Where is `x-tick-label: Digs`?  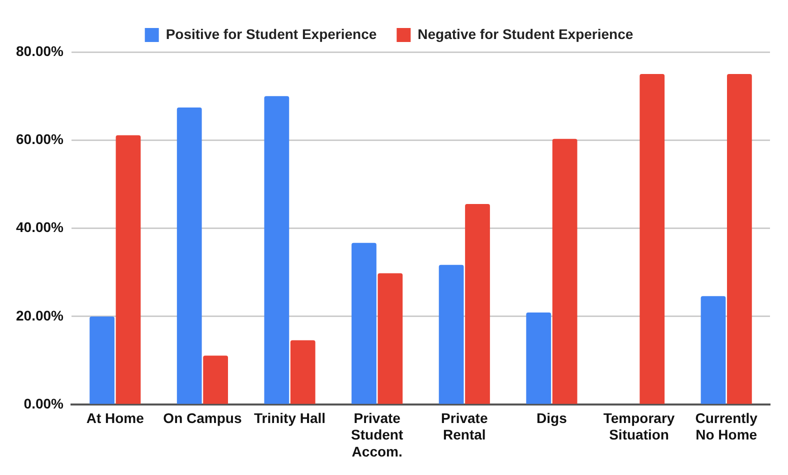
x-tick-label: Digs is located at coordinates (552, 418).